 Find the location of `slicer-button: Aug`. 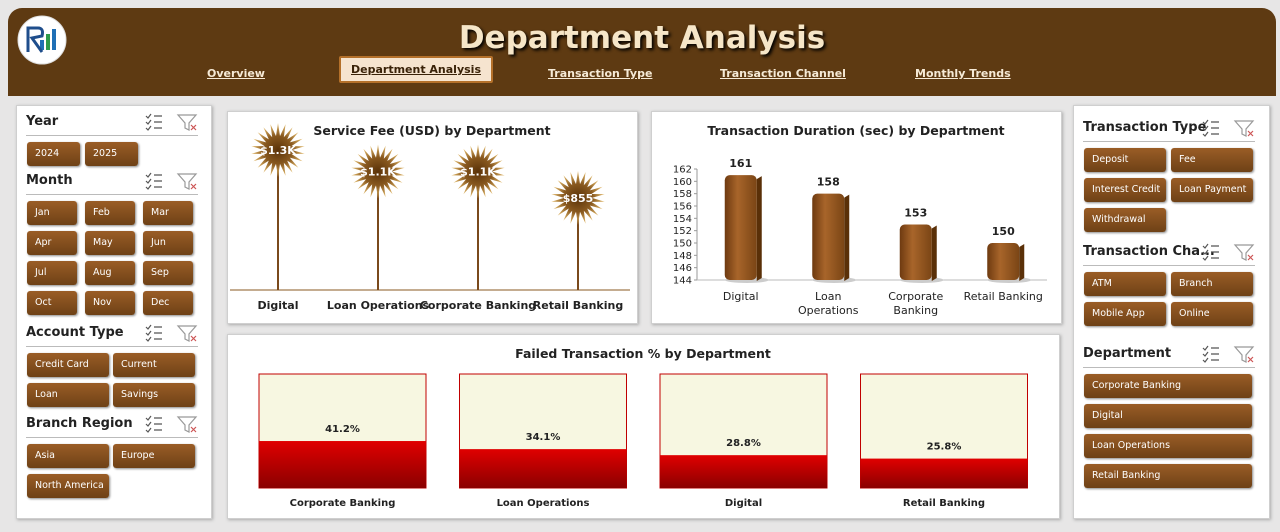

slicer-button: Aug is located at coordinates (110, 273).